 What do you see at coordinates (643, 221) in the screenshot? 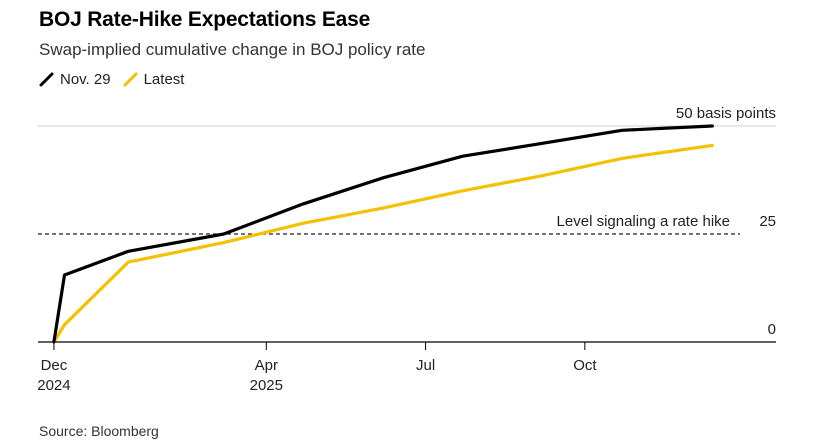
I see `rate-hike-annotation: Level signaling a rate hike` at bounding box center [643, 221].